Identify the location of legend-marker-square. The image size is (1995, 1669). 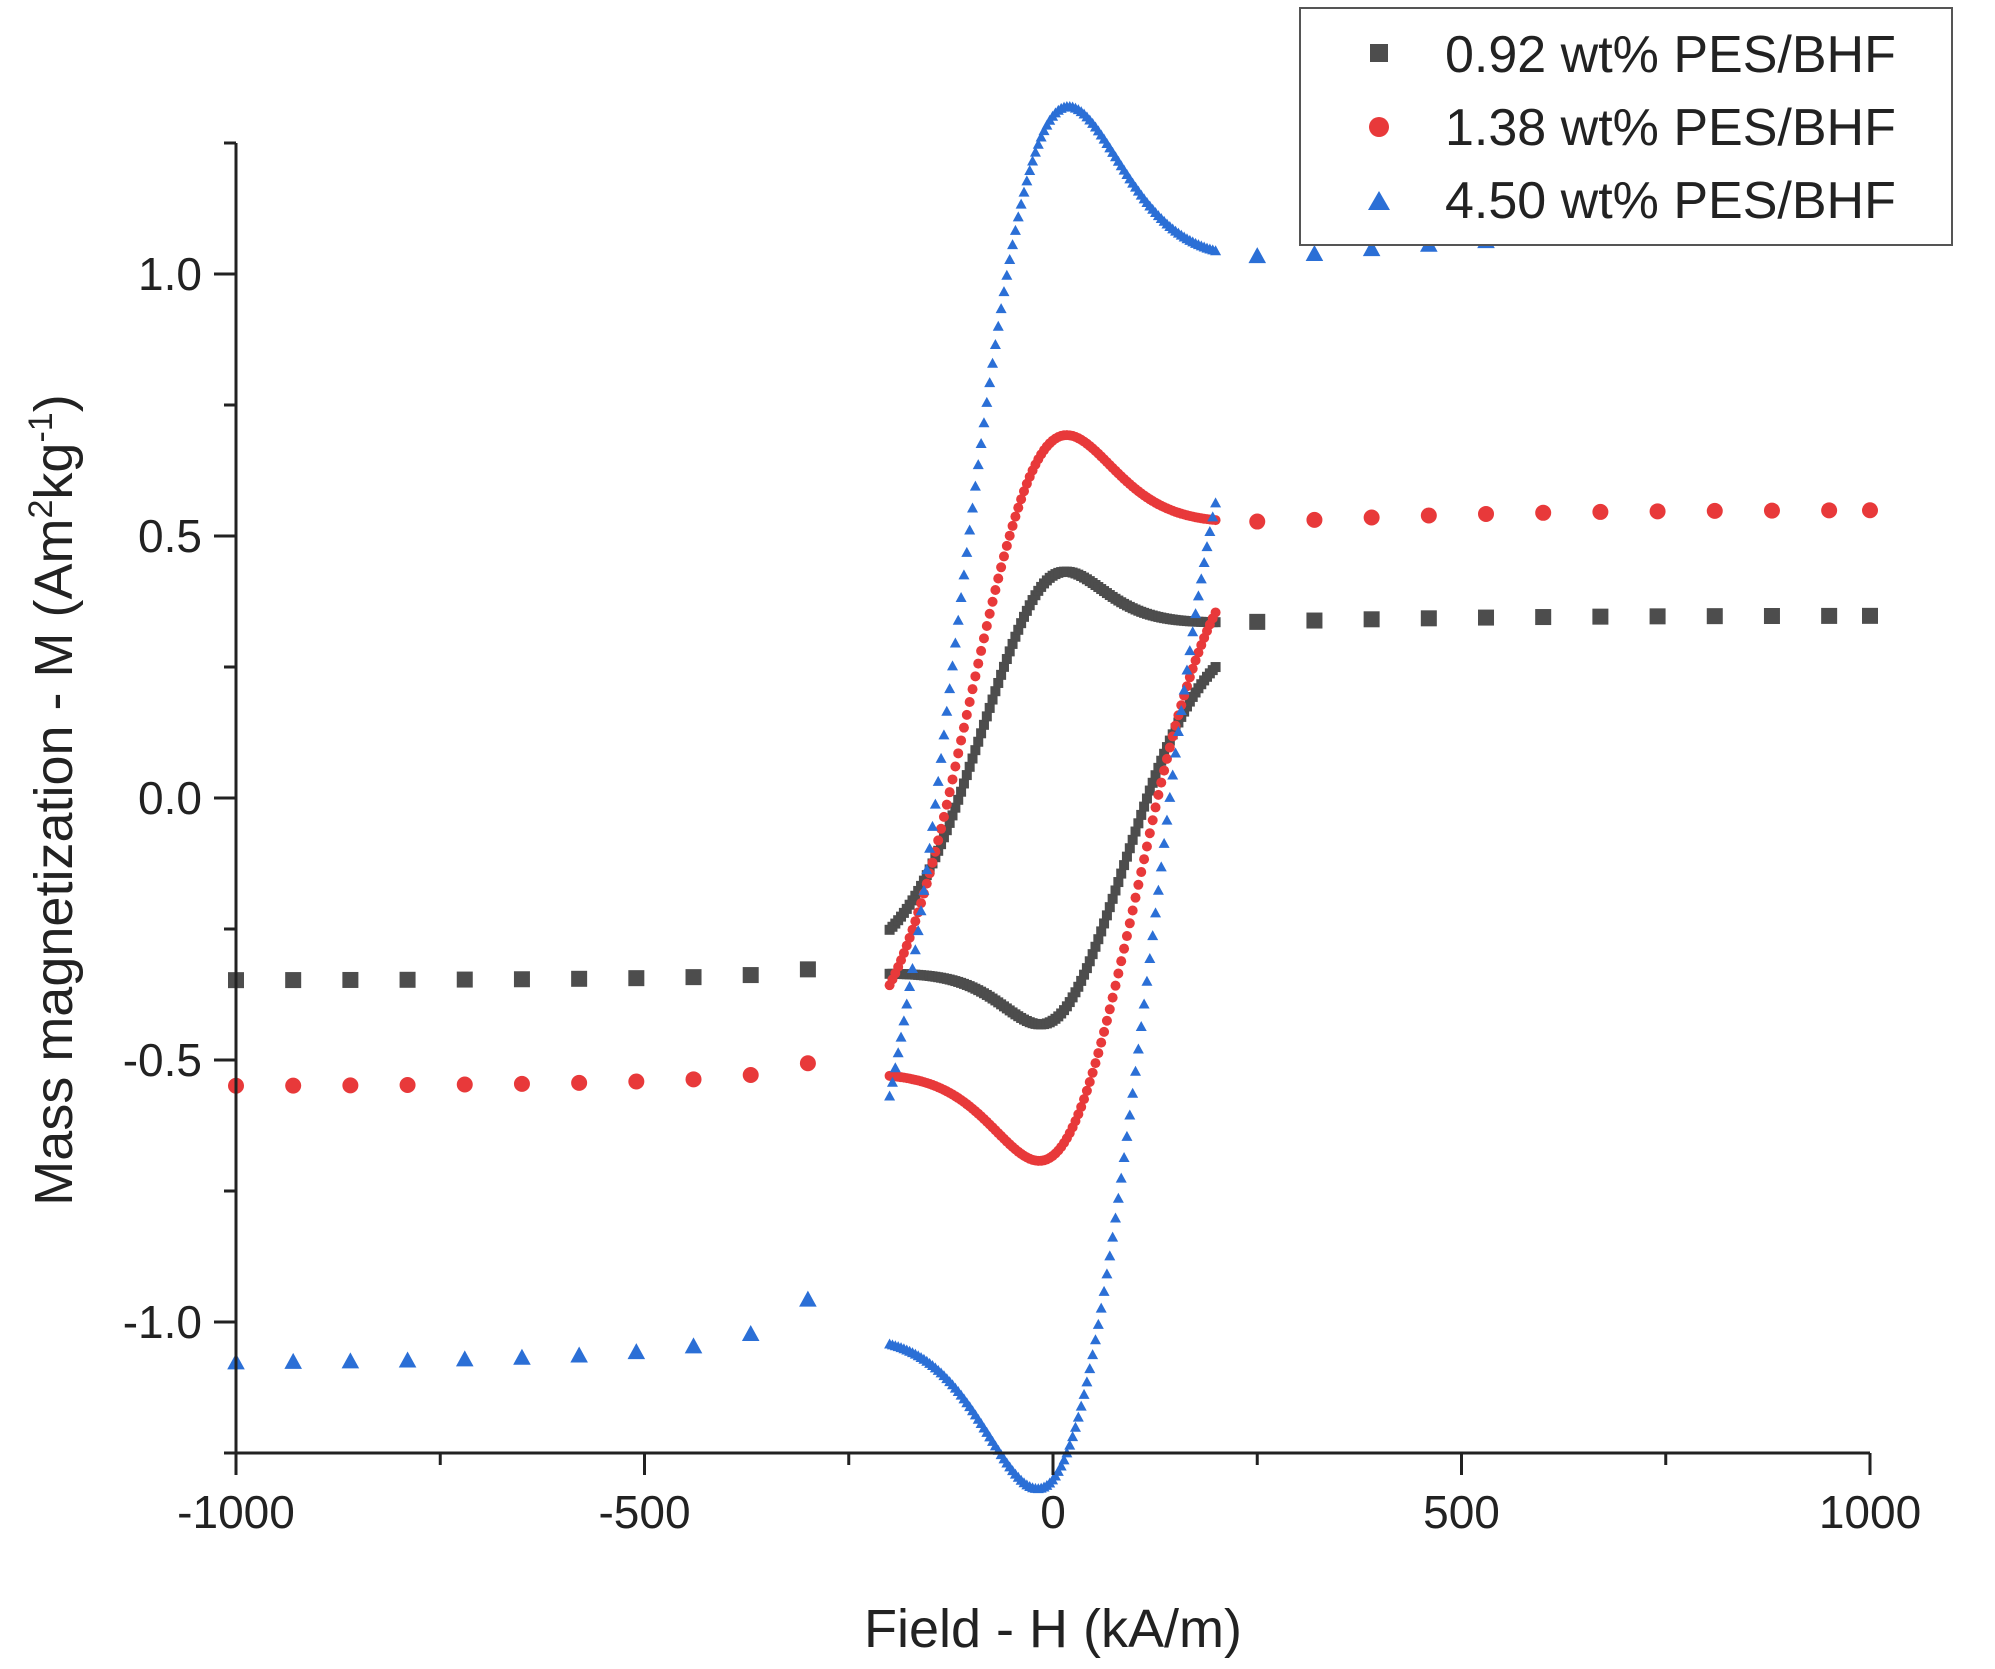
(1379, 53).